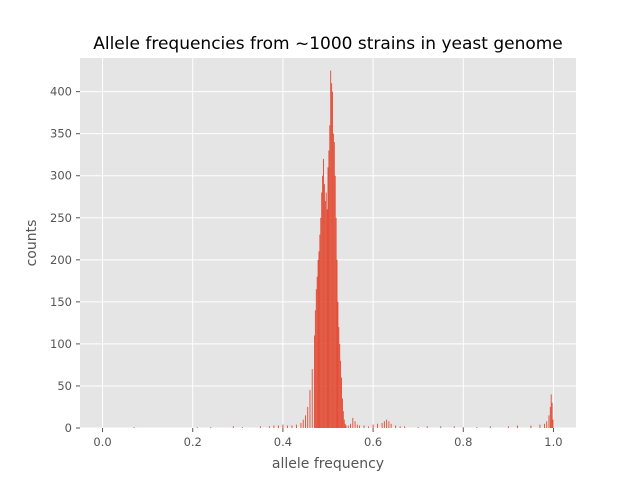 This screenshot has height=480, width=640. Describe the element at coordinates (61, 302) in the screenshot. I see `y-tick-label: 150` at that location.